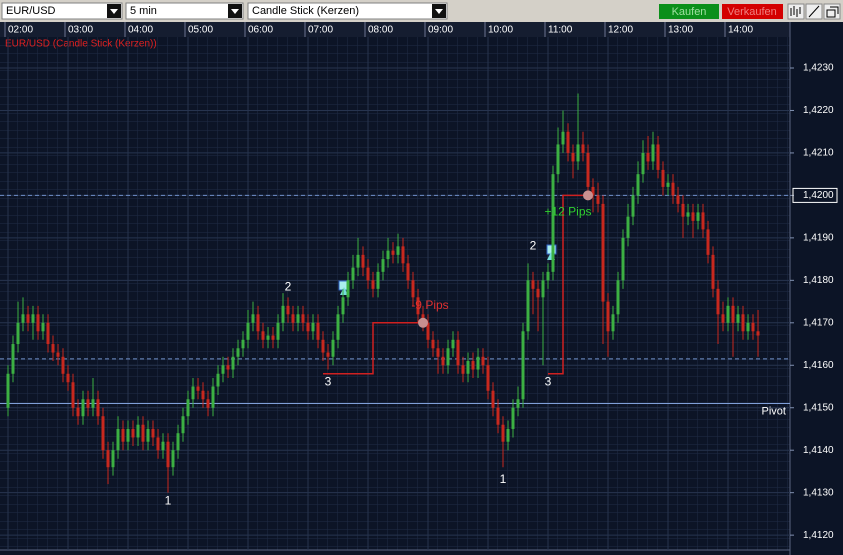 The height and width of the screenshot is (555, 843). What do you see at coordinates (832, 11) in the screenshot?
I see `window-tool` at bounding box center [832, 11].